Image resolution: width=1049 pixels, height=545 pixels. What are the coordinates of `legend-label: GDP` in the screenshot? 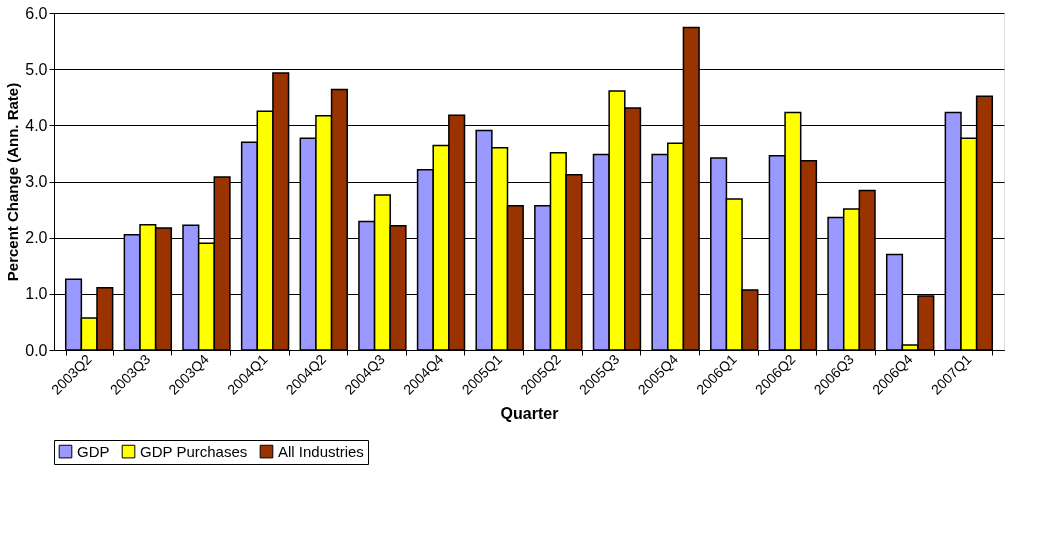 It's located at (93, 451).